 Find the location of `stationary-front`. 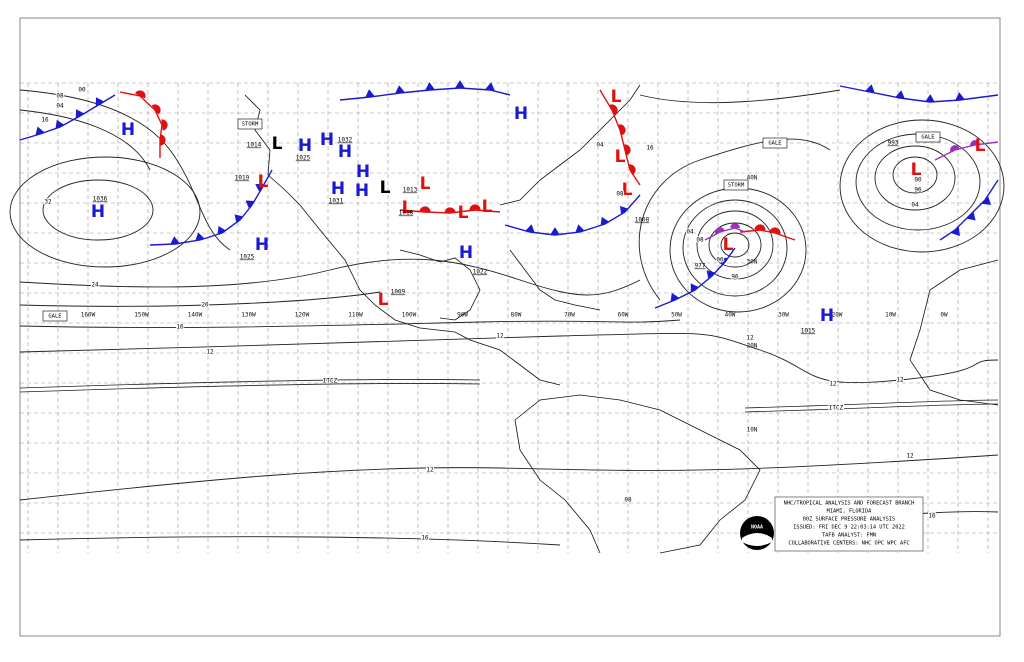

stationary-front is located at coordinates (450, 209).